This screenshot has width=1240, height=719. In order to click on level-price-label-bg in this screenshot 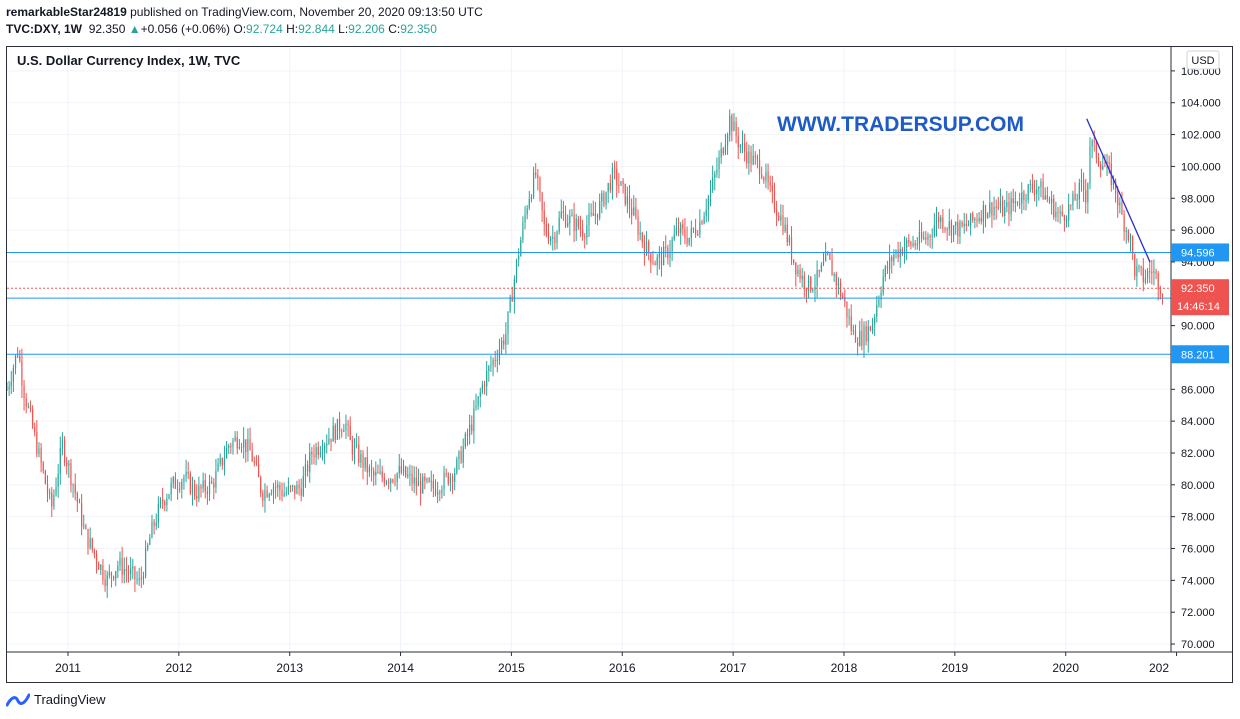, I will do `click(1200, 354)`.